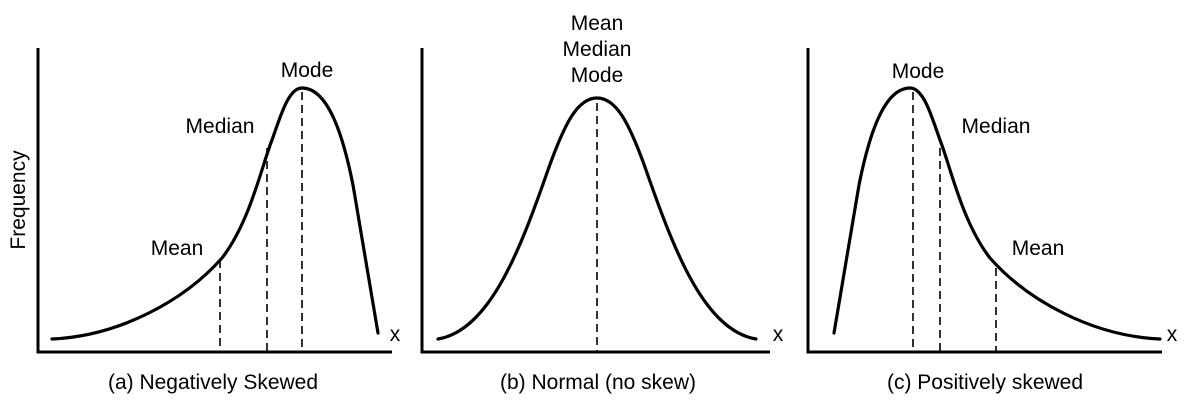  I want to click on panel-b-caption: (b) Normal (no skew), so click(598, 382).